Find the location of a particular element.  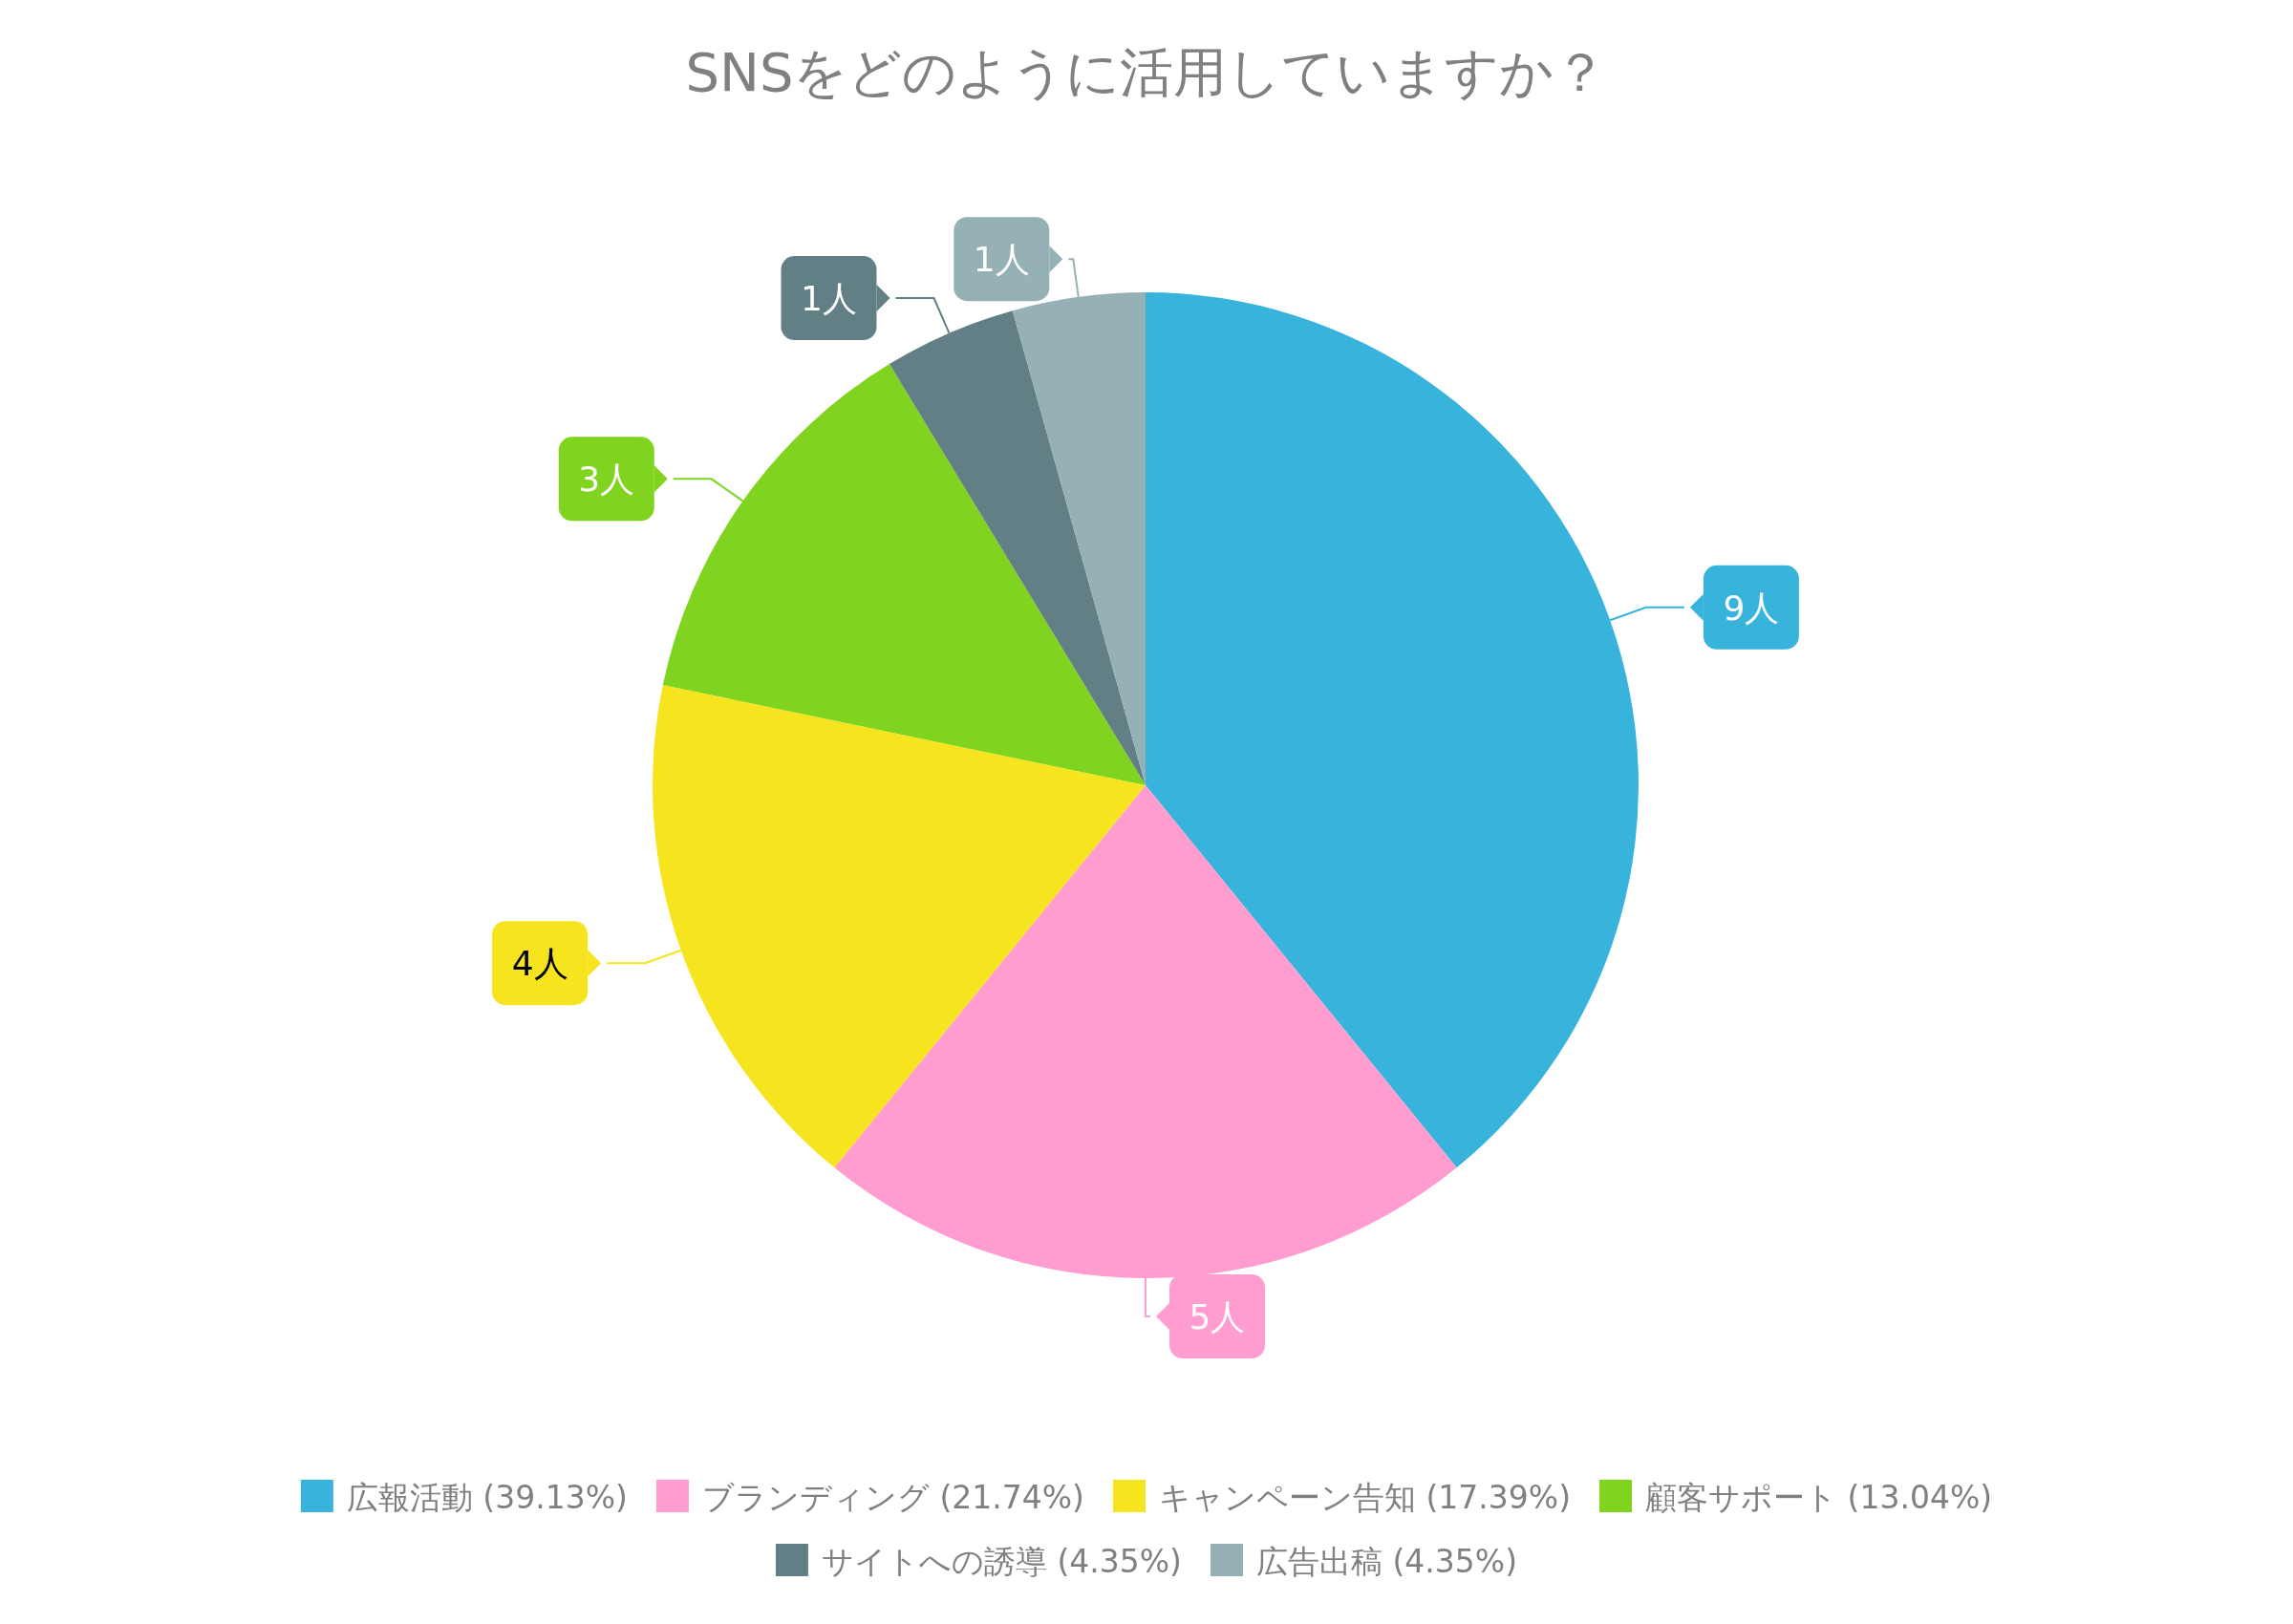

legend-label: ブランディング (21.74%) is located at coordinates (892, 1498).